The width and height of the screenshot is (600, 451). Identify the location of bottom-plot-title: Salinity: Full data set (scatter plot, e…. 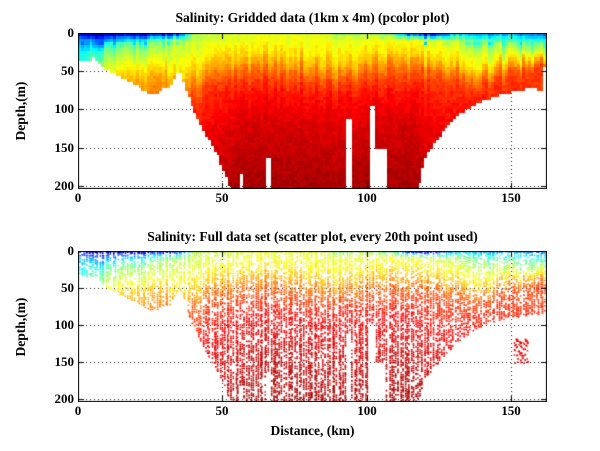
(312, 236).